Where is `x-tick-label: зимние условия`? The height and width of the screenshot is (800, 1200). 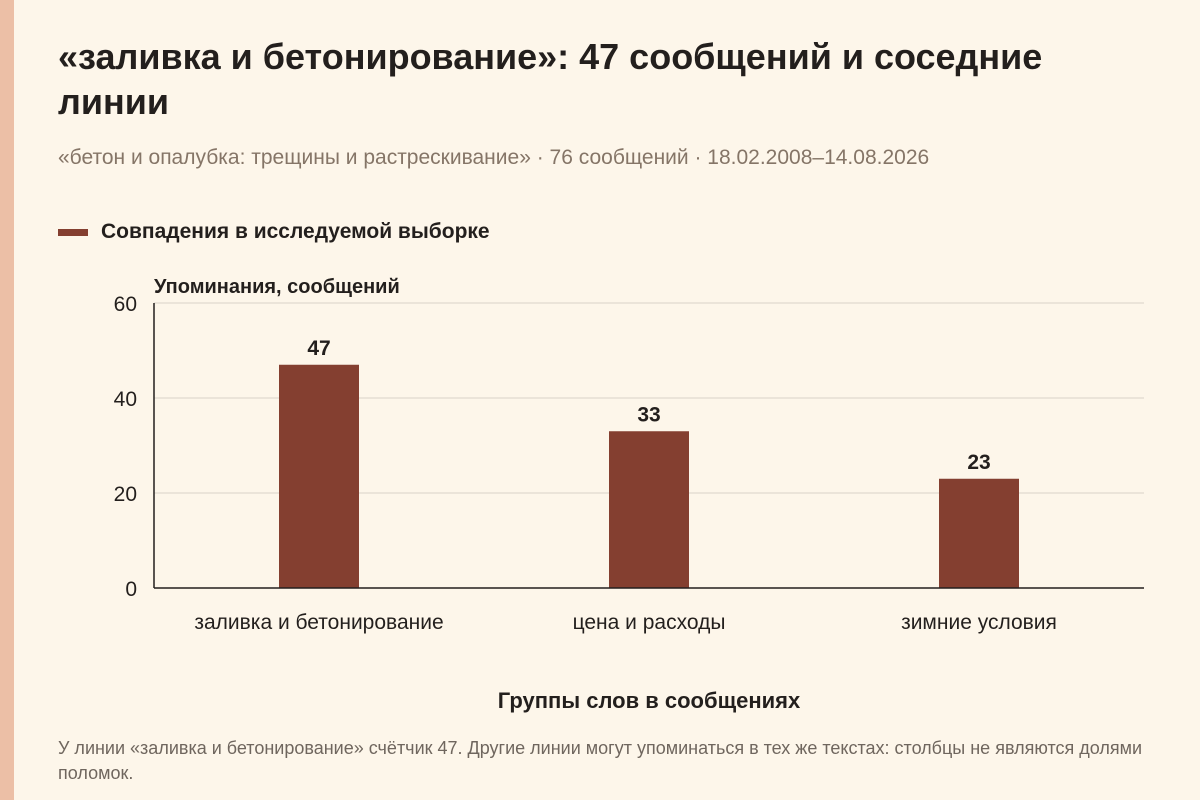 x-tick-label: зимние условия is located at coordinates (979, 622).